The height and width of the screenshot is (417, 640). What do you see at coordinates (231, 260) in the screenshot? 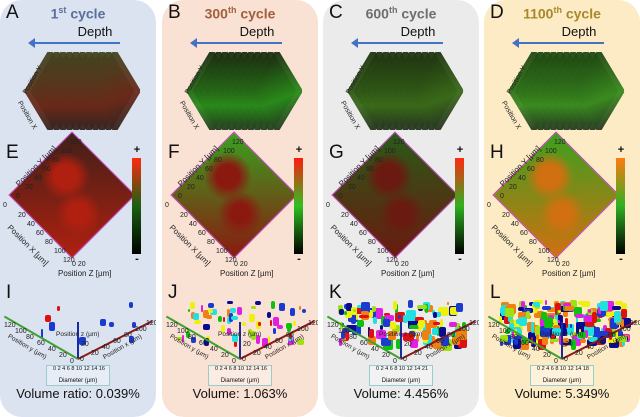
I see `cube-x-tick: 120` at bounding box center [231, 260].